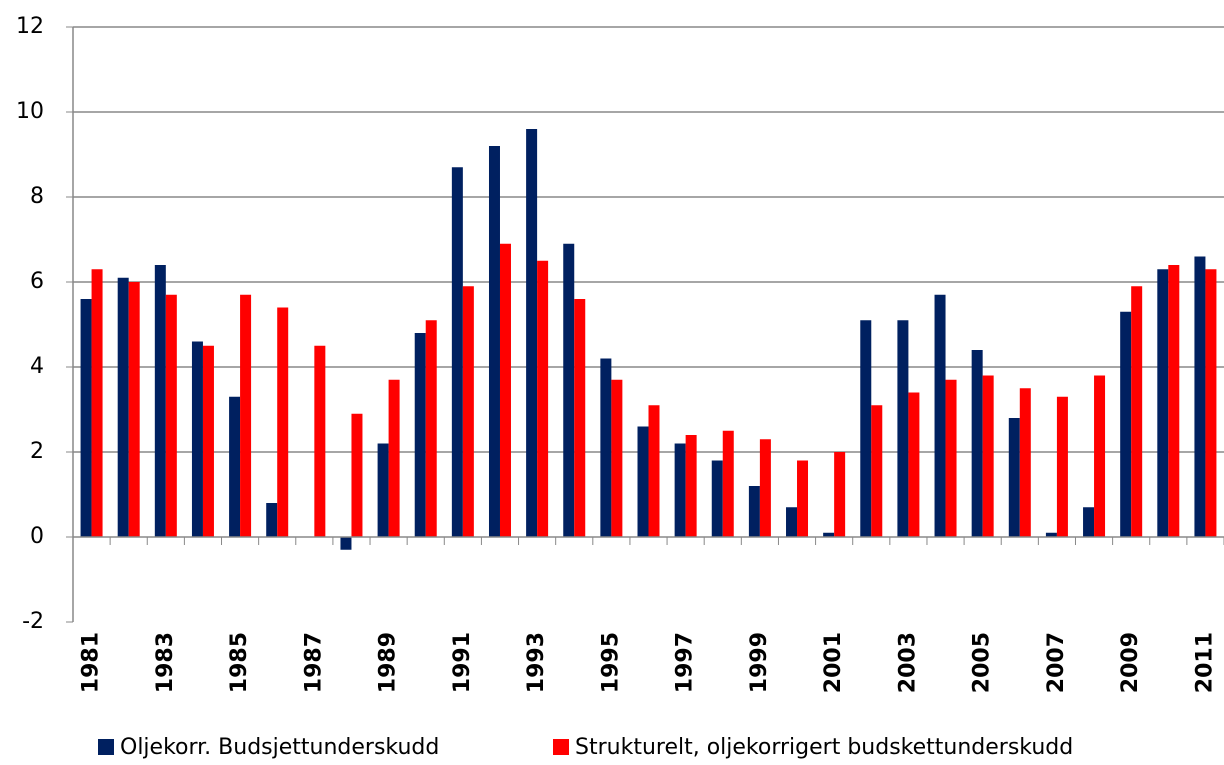 The image size is (1224, 765). I want to click on x-tick-label: 1999, so click(759, 662).